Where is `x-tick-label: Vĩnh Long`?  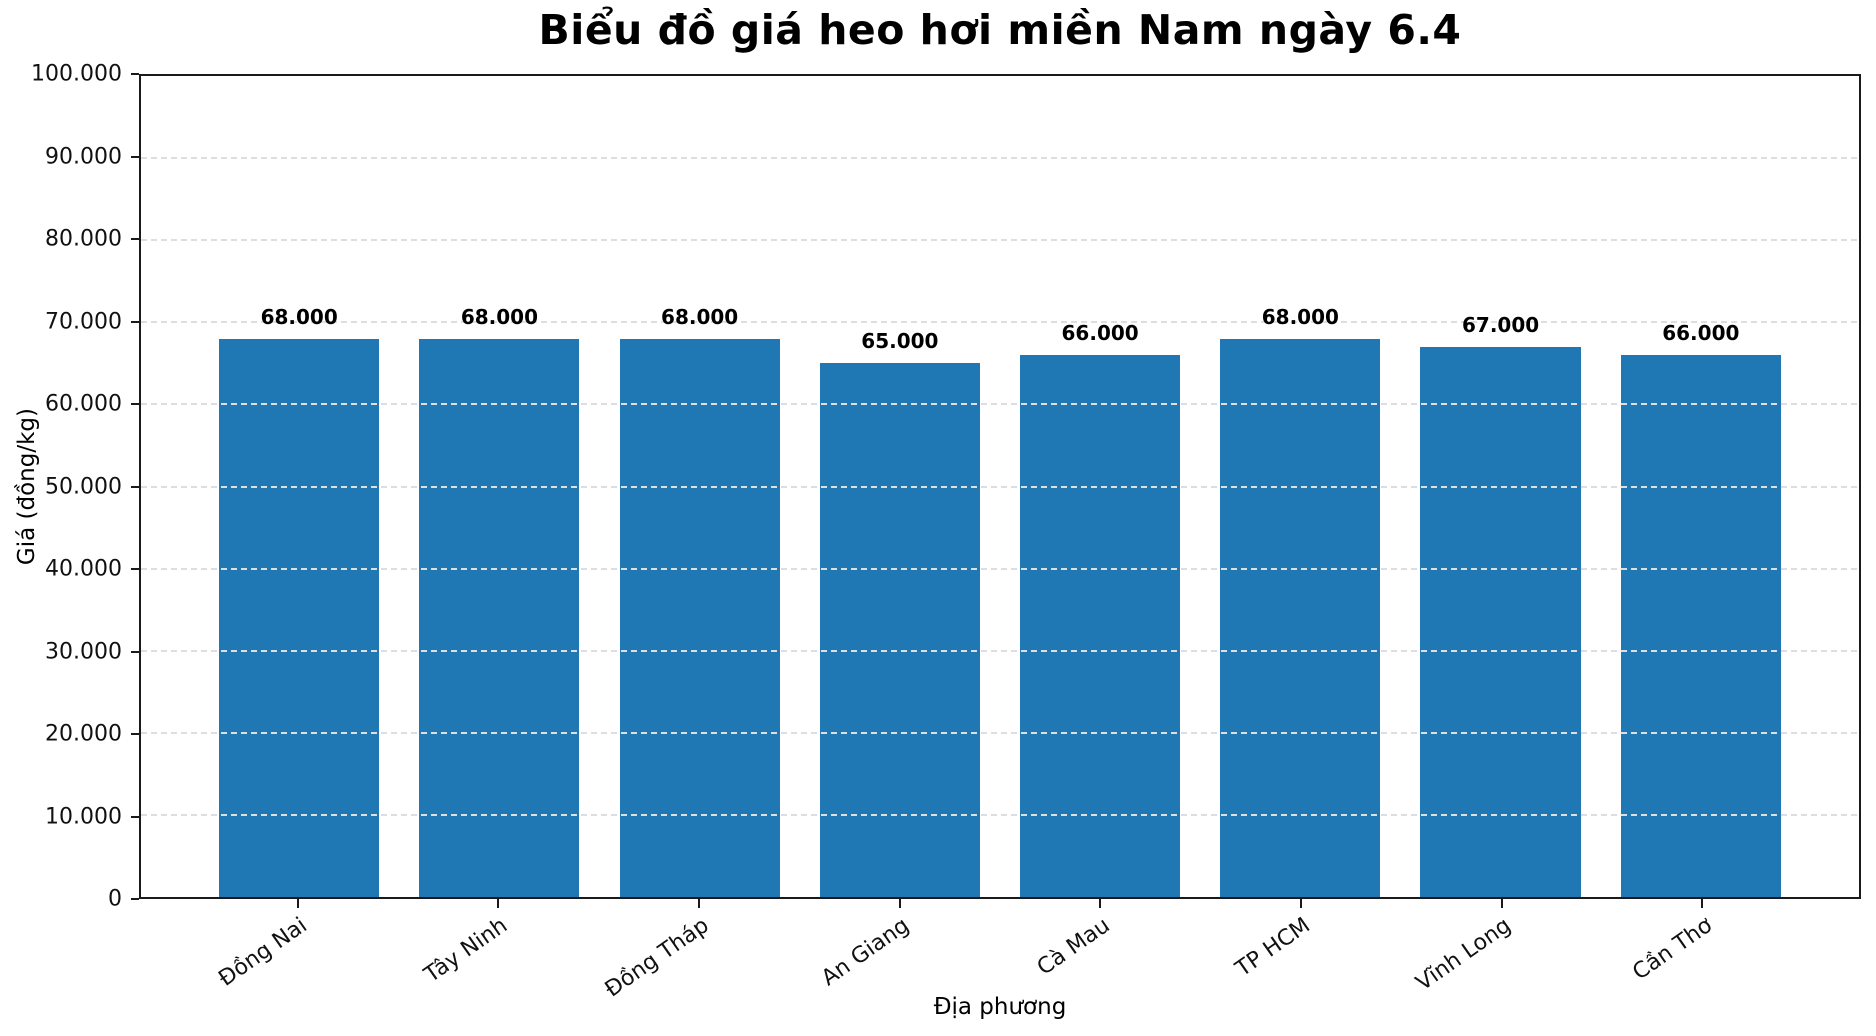
x-tick-label: Vĩnh Long is located at coordinates (1464, 955).